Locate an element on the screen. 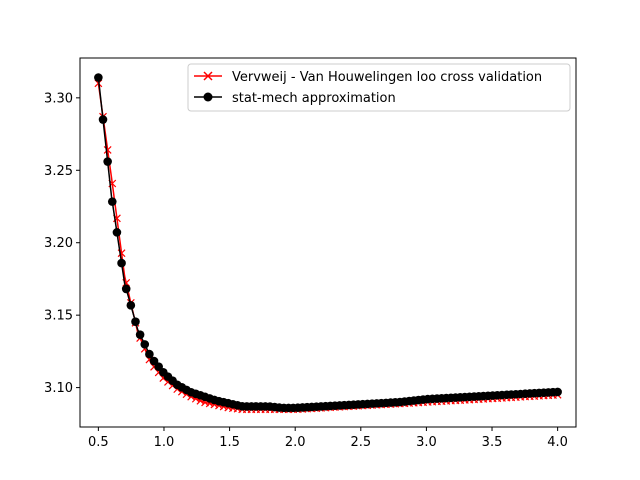 This screenshot has width=640, height=480. x-tick-label: 3.0 is located at coordinates (426, 442).